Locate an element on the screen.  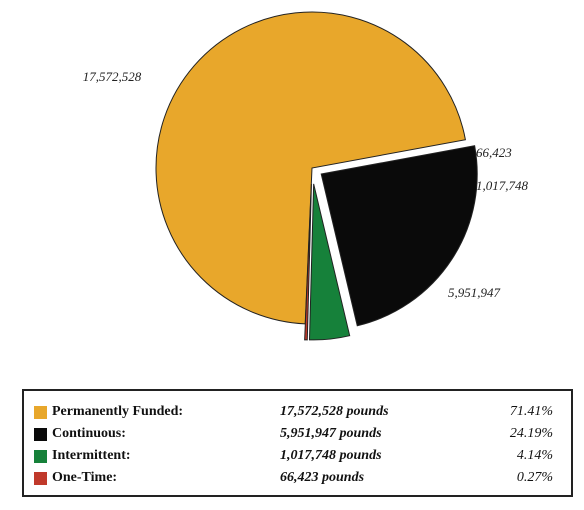
legend-row-intermittent: Intermittent: 1,017,748 pounds 4.14% is located at coordinates (297, 456).